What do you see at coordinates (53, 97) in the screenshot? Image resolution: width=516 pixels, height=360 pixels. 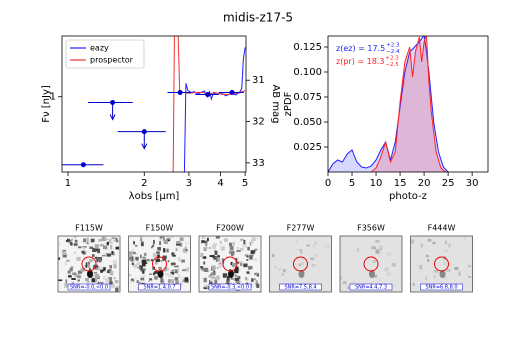 I see `y-tick-label: 1` at bounding box center [53, 97].